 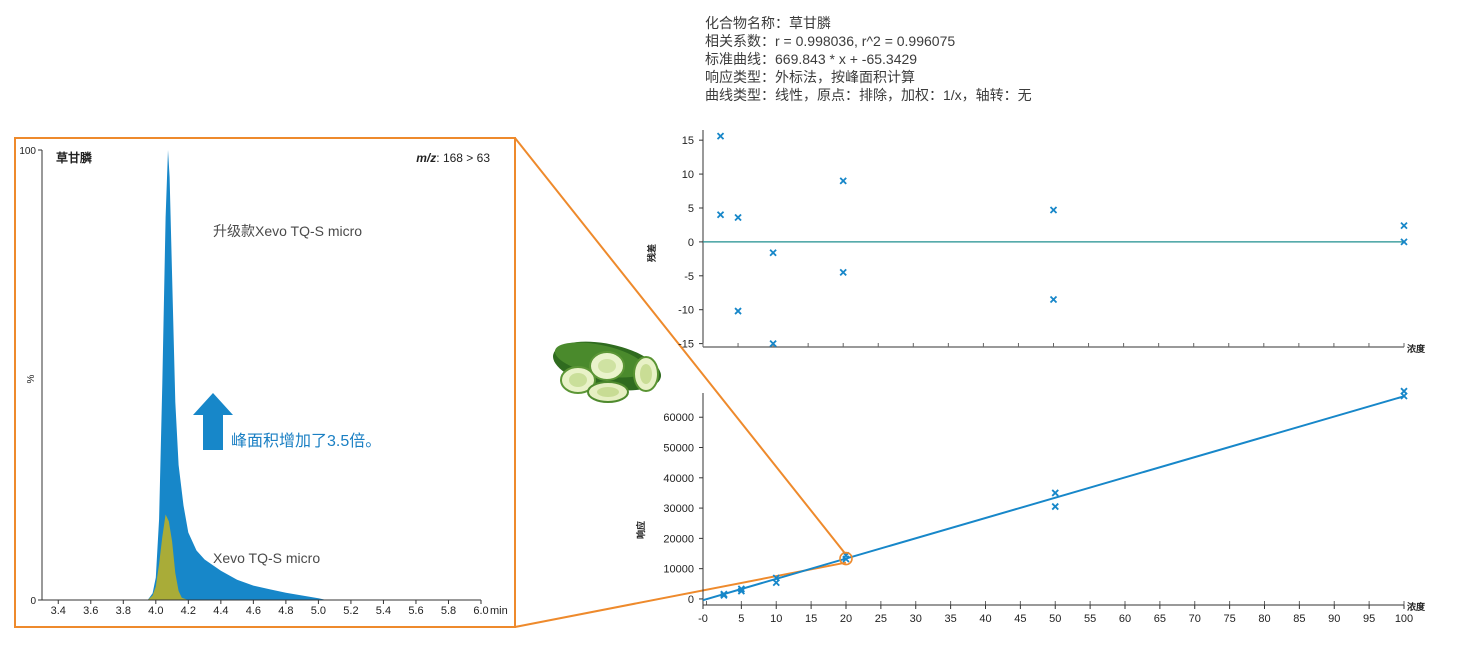 What do you see at coordinates (168, 557) in the screenshot?
I see `peak-xevo-area` at bounding box center [168, 557].